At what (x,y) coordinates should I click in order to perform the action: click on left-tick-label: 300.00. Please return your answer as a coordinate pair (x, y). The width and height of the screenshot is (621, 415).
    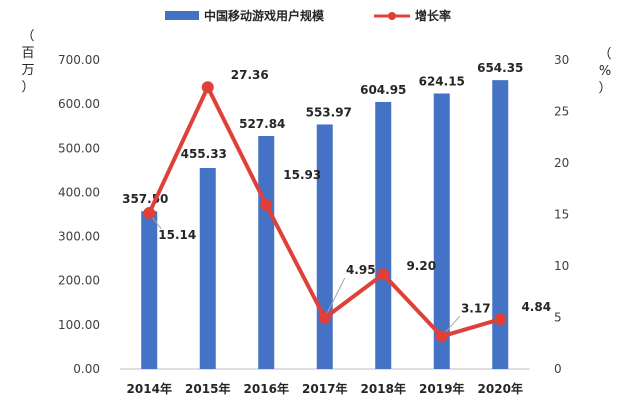
    Looking at the image, I should click on (79, 237).